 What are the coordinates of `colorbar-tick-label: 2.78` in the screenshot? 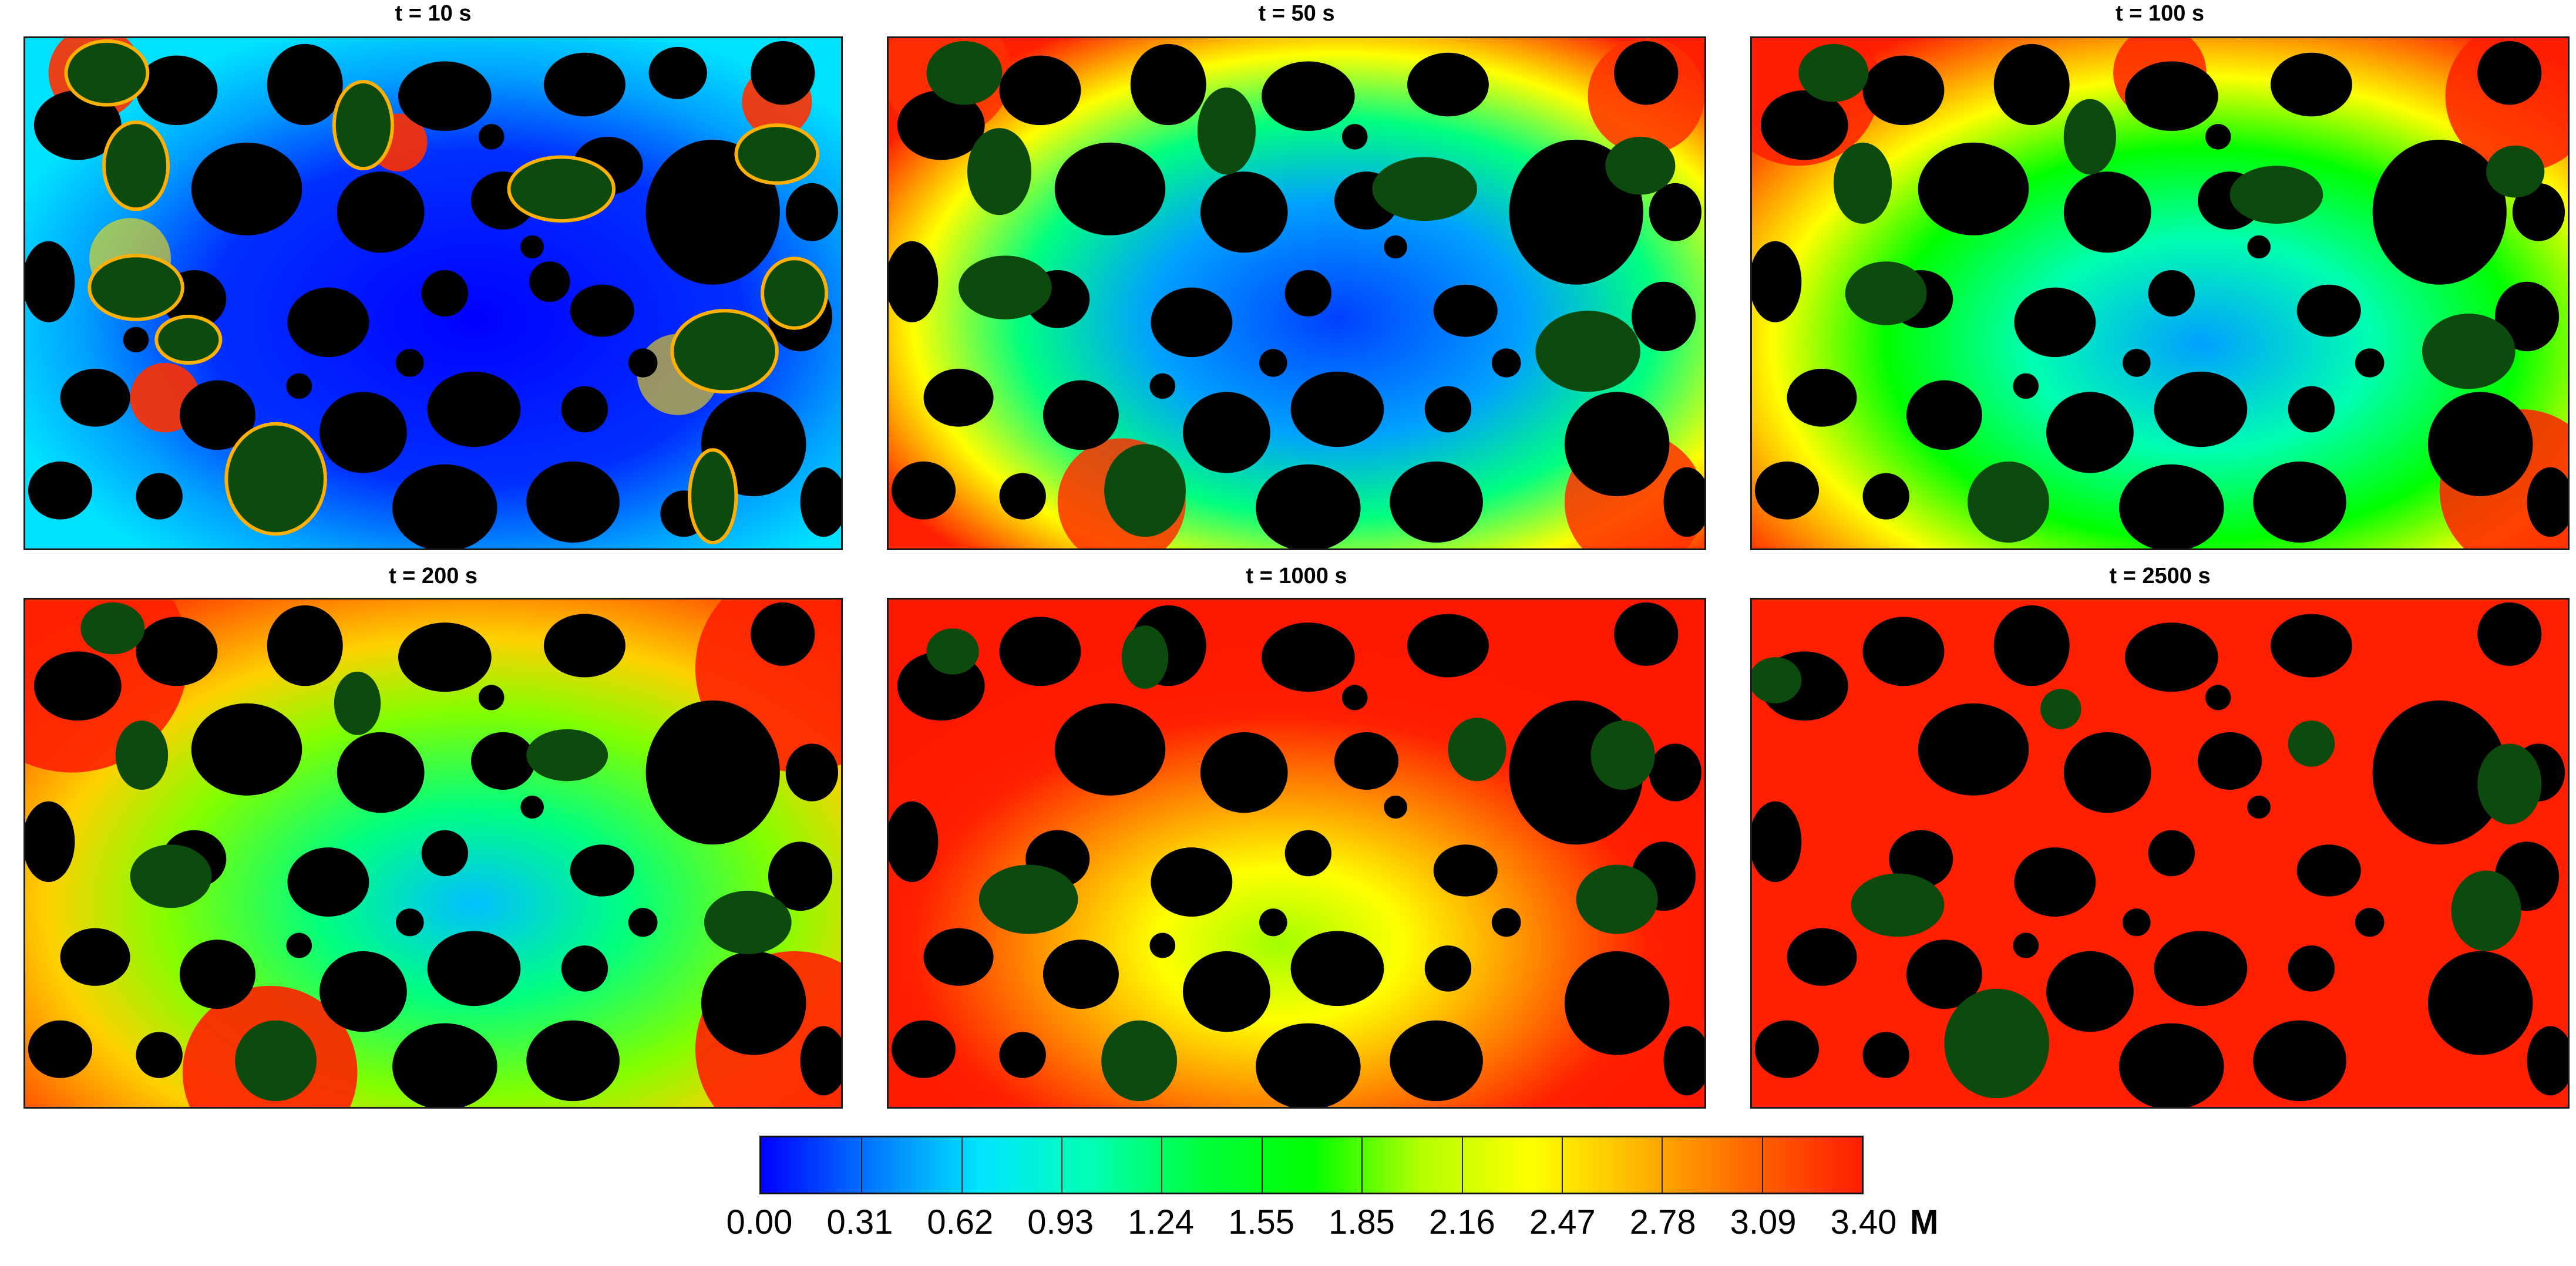 It's located at (1663, 1222).